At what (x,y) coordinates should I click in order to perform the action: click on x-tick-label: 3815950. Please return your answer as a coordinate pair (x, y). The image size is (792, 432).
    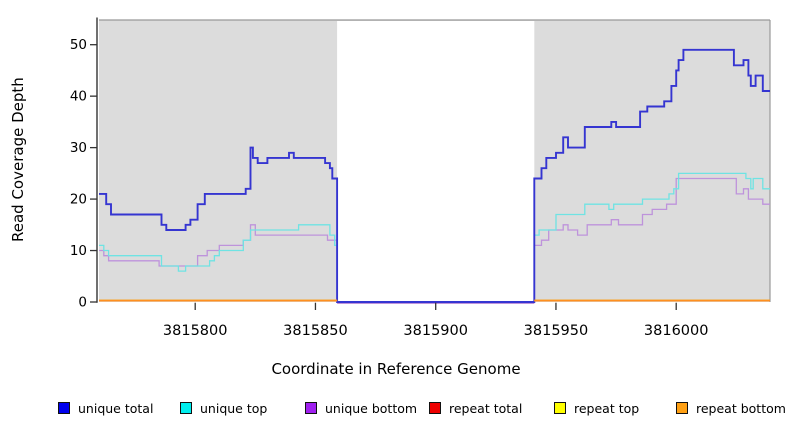
    Looking at the image, I should click on (556, 331).